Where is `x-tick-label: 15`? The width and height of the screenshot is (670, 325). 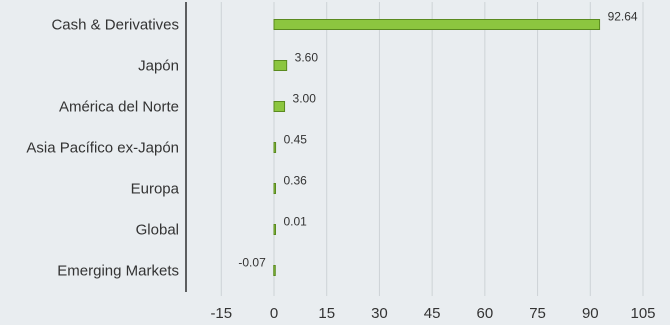 x-tick-label: 15 is located at coordinates (326, 313).